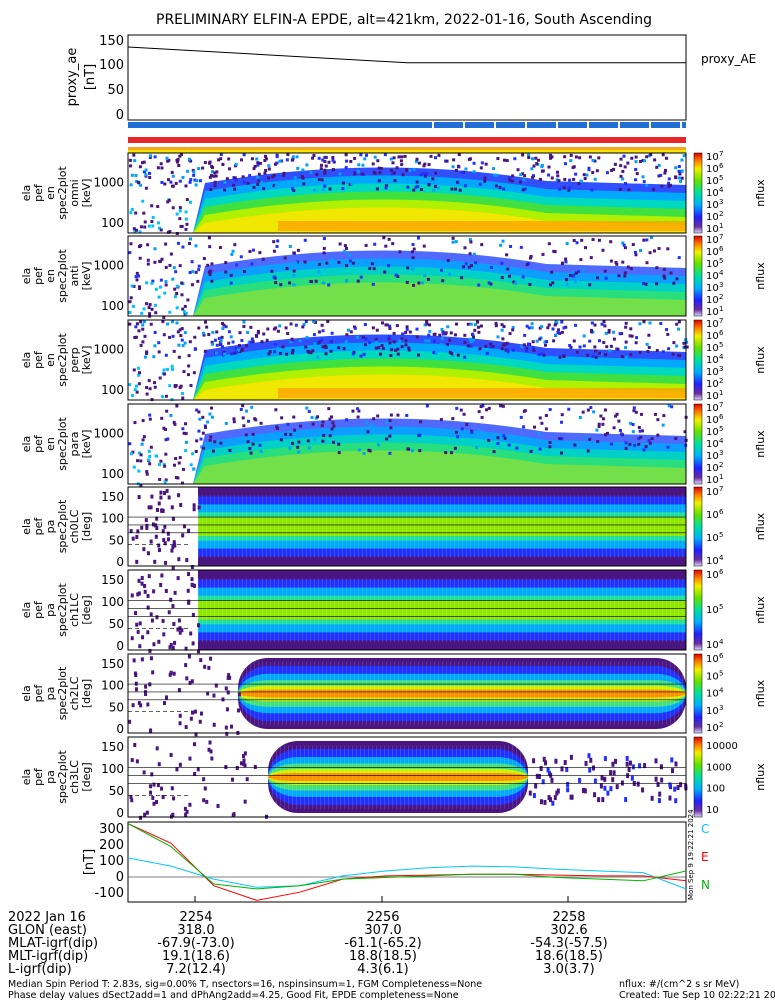  Describe the element at coordinates (407, 125) in the screenshot. I see `status-bar-blue` at that location.